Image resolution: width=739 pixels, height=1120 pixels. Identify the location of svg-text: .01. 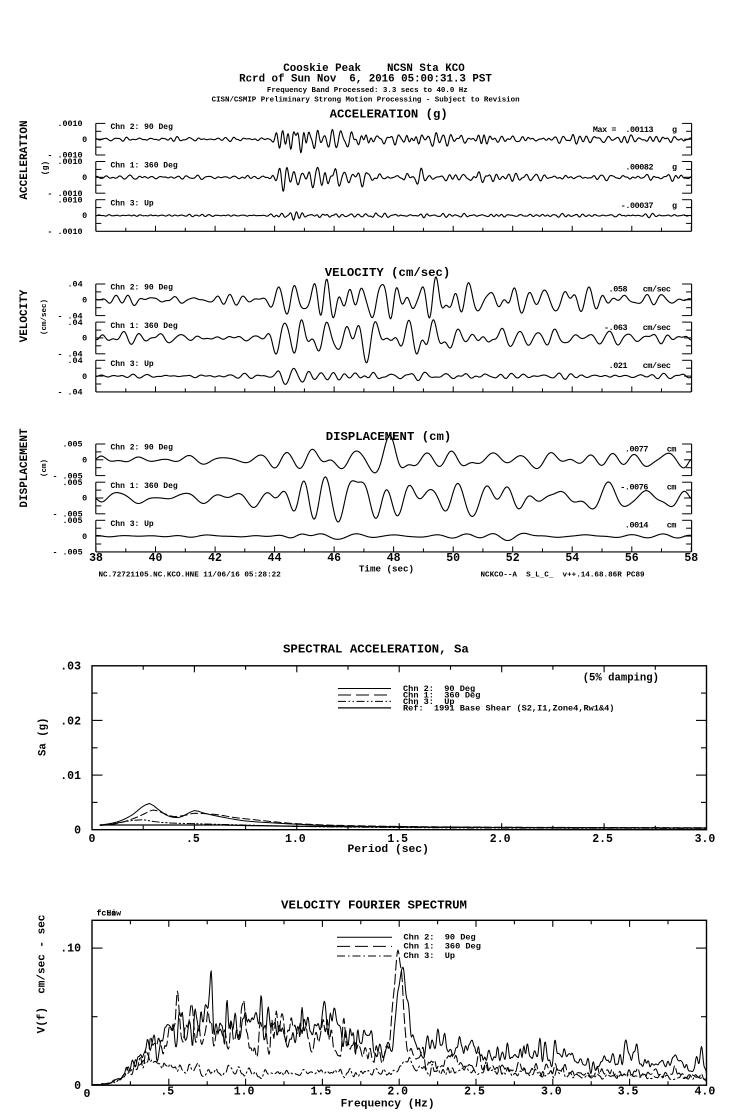
(70, 776).